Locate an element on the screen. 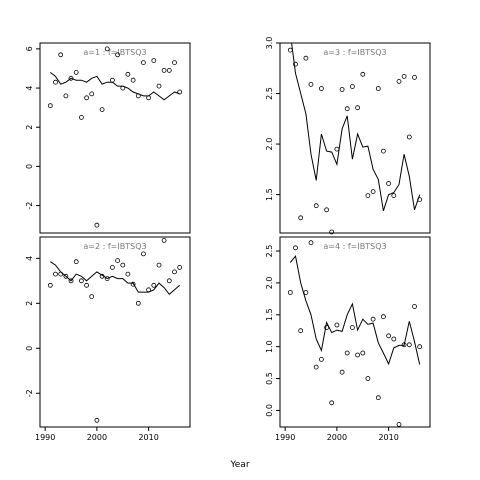  y-tick-label: 0.5 is located at coordinates (269, 378).